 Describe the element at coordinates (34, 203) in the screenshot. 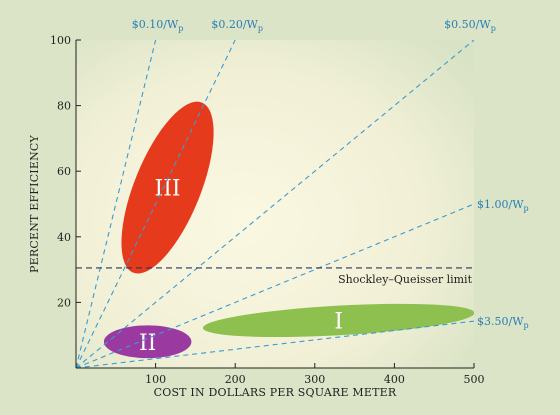

I see `y-axis-title: PERCENT EFFICIENCY` at that location.